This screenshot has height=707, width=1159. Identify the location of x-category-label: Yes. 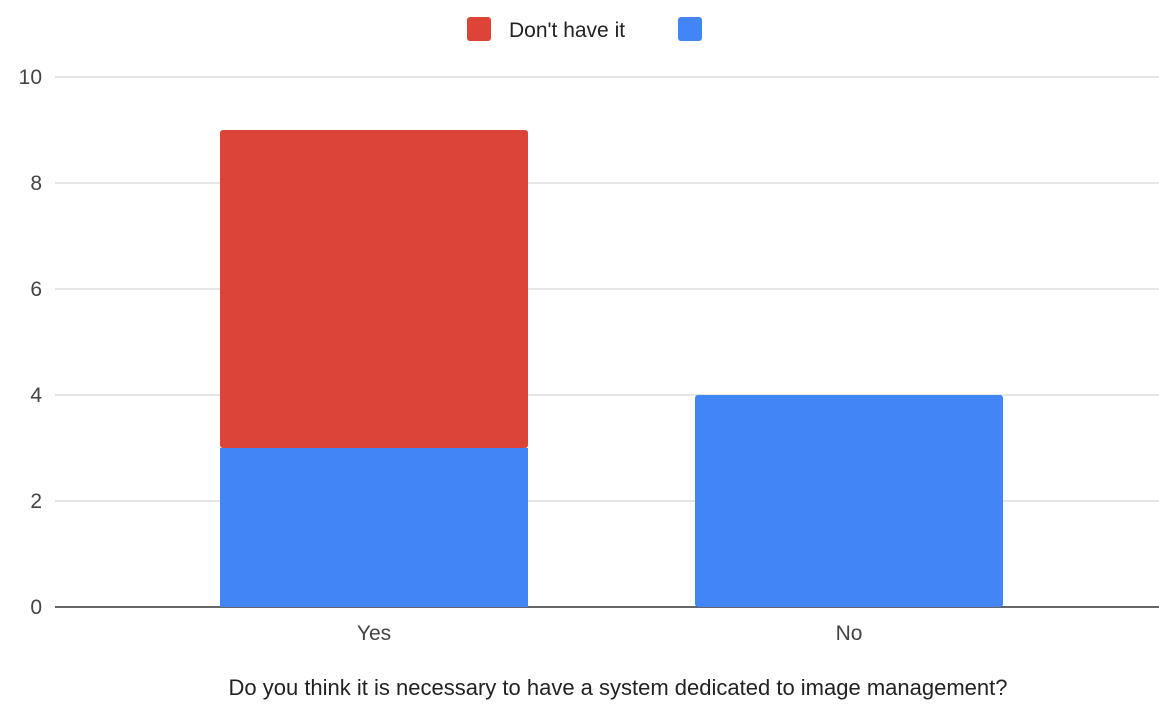
(374, 633).